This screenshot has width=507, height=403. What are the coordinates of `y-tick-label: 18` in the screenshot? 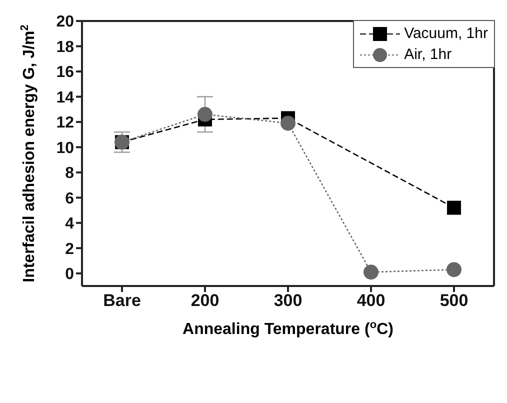 It's located at (65, 47).